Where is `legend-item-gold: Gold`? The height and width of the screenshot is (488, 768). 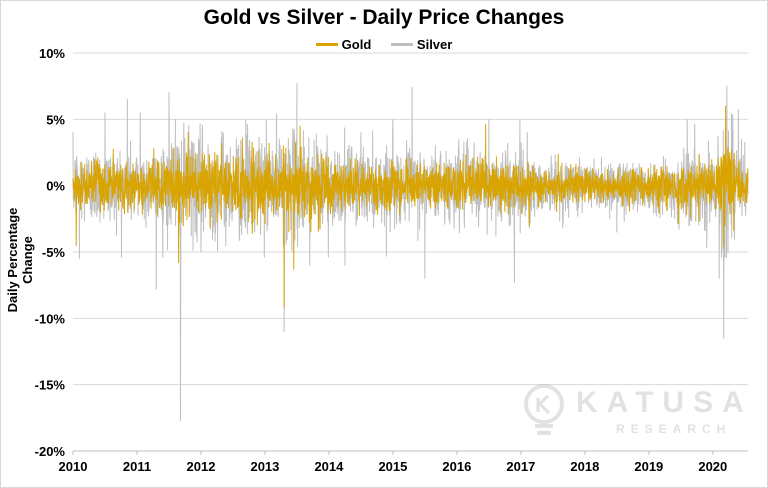
legend-item-gold: Gold is located at coordinates (343, 44).